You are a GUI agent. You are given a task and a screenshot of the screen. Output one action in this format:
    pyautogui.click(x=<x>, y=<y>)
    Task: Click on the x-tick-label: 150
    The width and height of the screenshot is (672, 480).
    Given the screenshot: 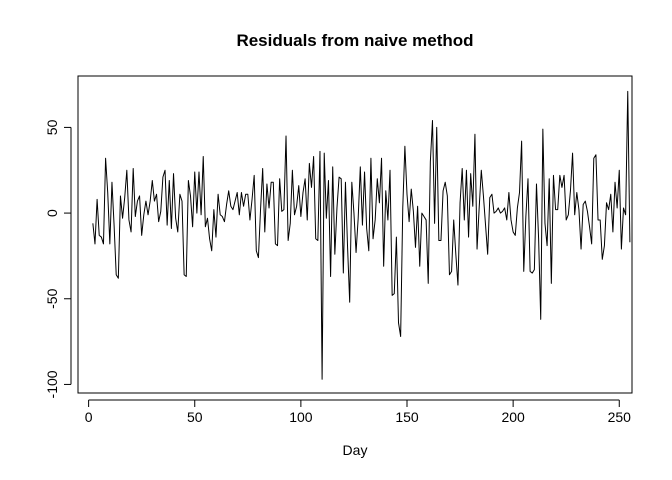 What is the action you would take?
    pyautogui.click(x=407, y=417)
    